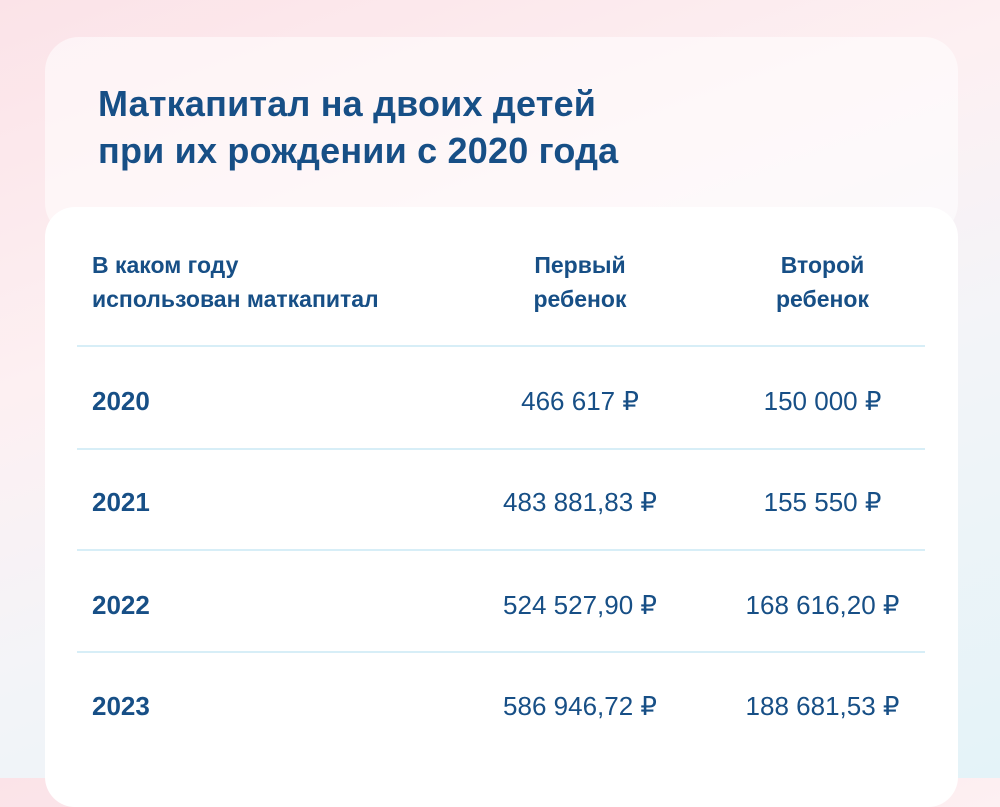 Image resolution: width=1000 pixels, height=807 pixels. I want to click on cell-second-child-amount: 188 681,53 ₽, so click(822, 706).